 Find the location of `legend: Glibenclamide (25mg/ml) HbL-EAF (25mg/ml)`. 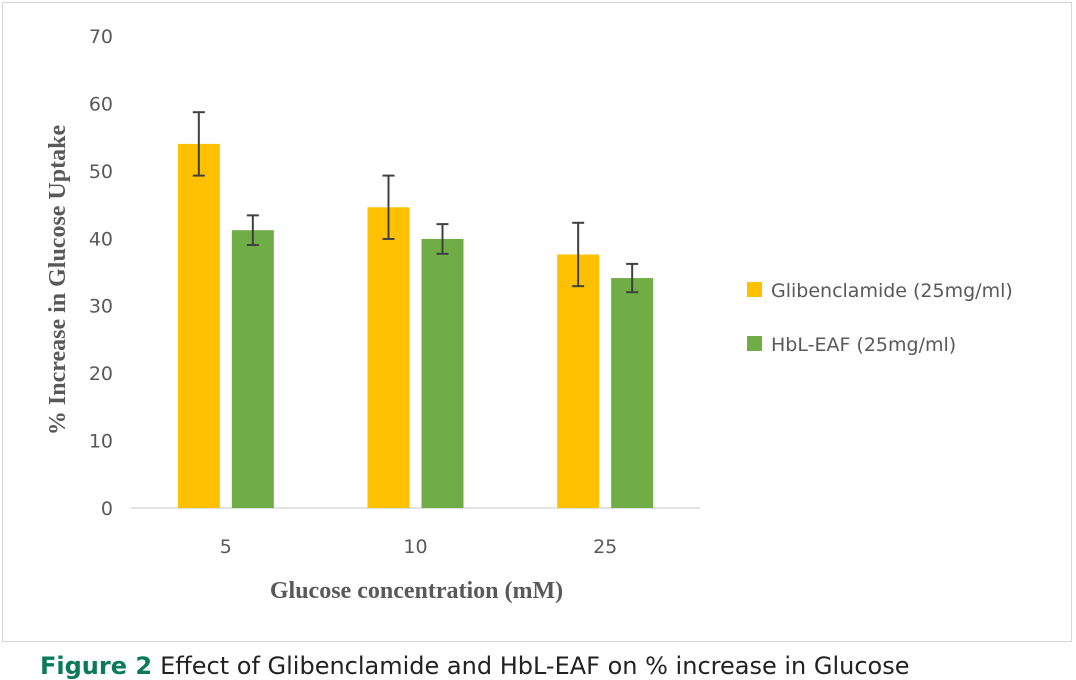

legend: Glibenclamide (25mg/ml) HbL-EAF (25mg/ml) is located at coordinates (880, 318).